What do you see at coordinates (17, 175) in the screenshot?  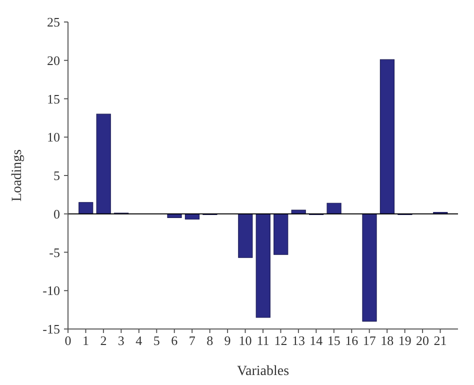 I see `y-axis-title: Loadings` at bounding box center [17, 175].